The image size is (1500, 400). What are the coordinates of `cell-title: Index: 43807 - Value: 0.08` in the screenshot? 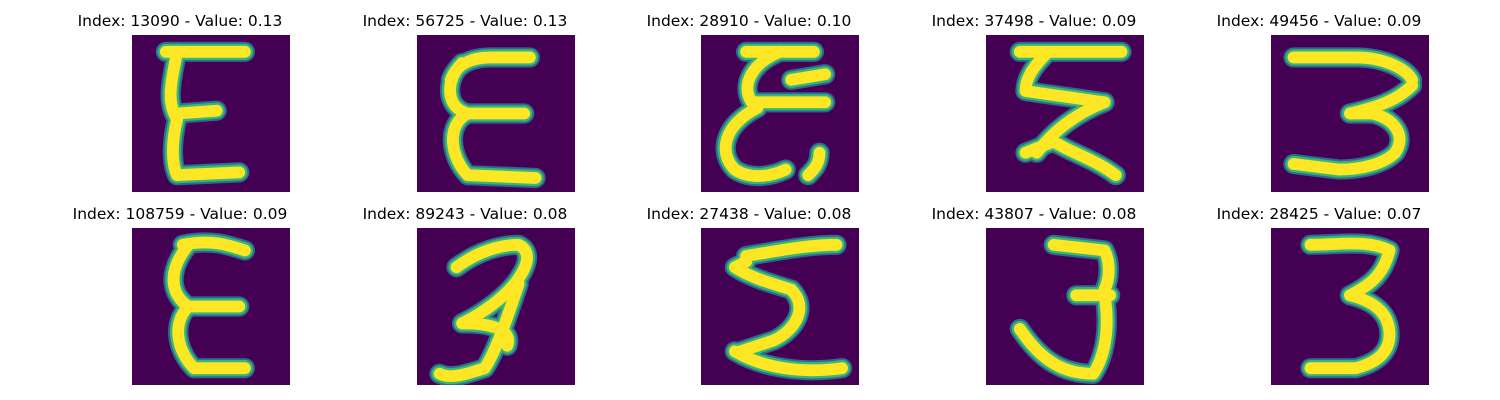 It's located at (1034, 214).